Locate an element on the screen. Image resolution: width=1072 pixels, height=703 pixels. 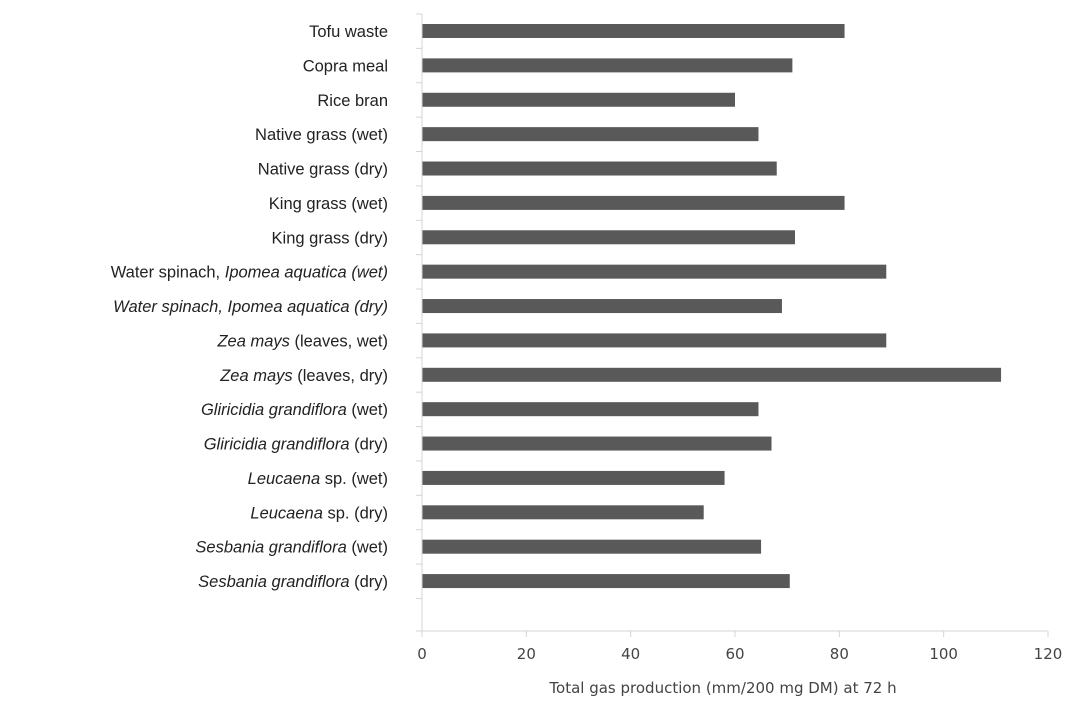
category-label: Native grass (dry) is located at coordinates (323, 170).